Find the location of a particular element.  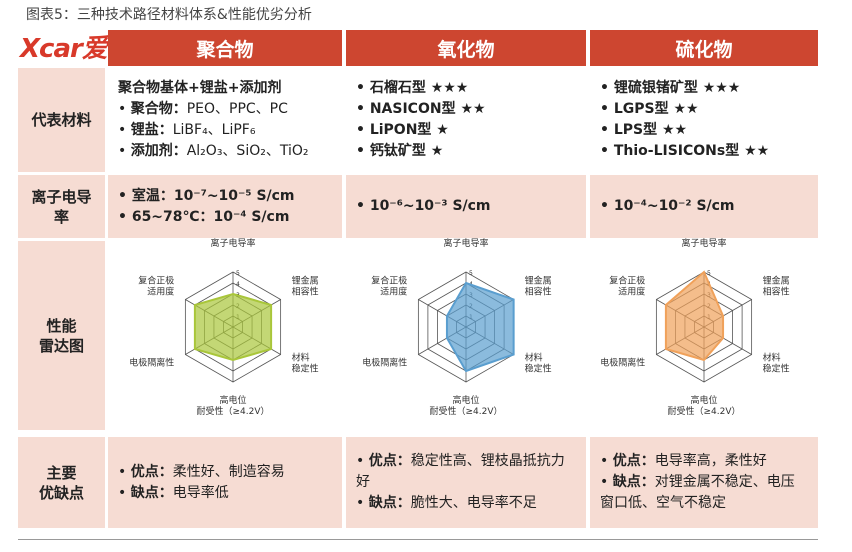

list-item: 缺点：对锂金属不稳定、电压窗口低、空气不稳定 is located at coordinates (704, 493).